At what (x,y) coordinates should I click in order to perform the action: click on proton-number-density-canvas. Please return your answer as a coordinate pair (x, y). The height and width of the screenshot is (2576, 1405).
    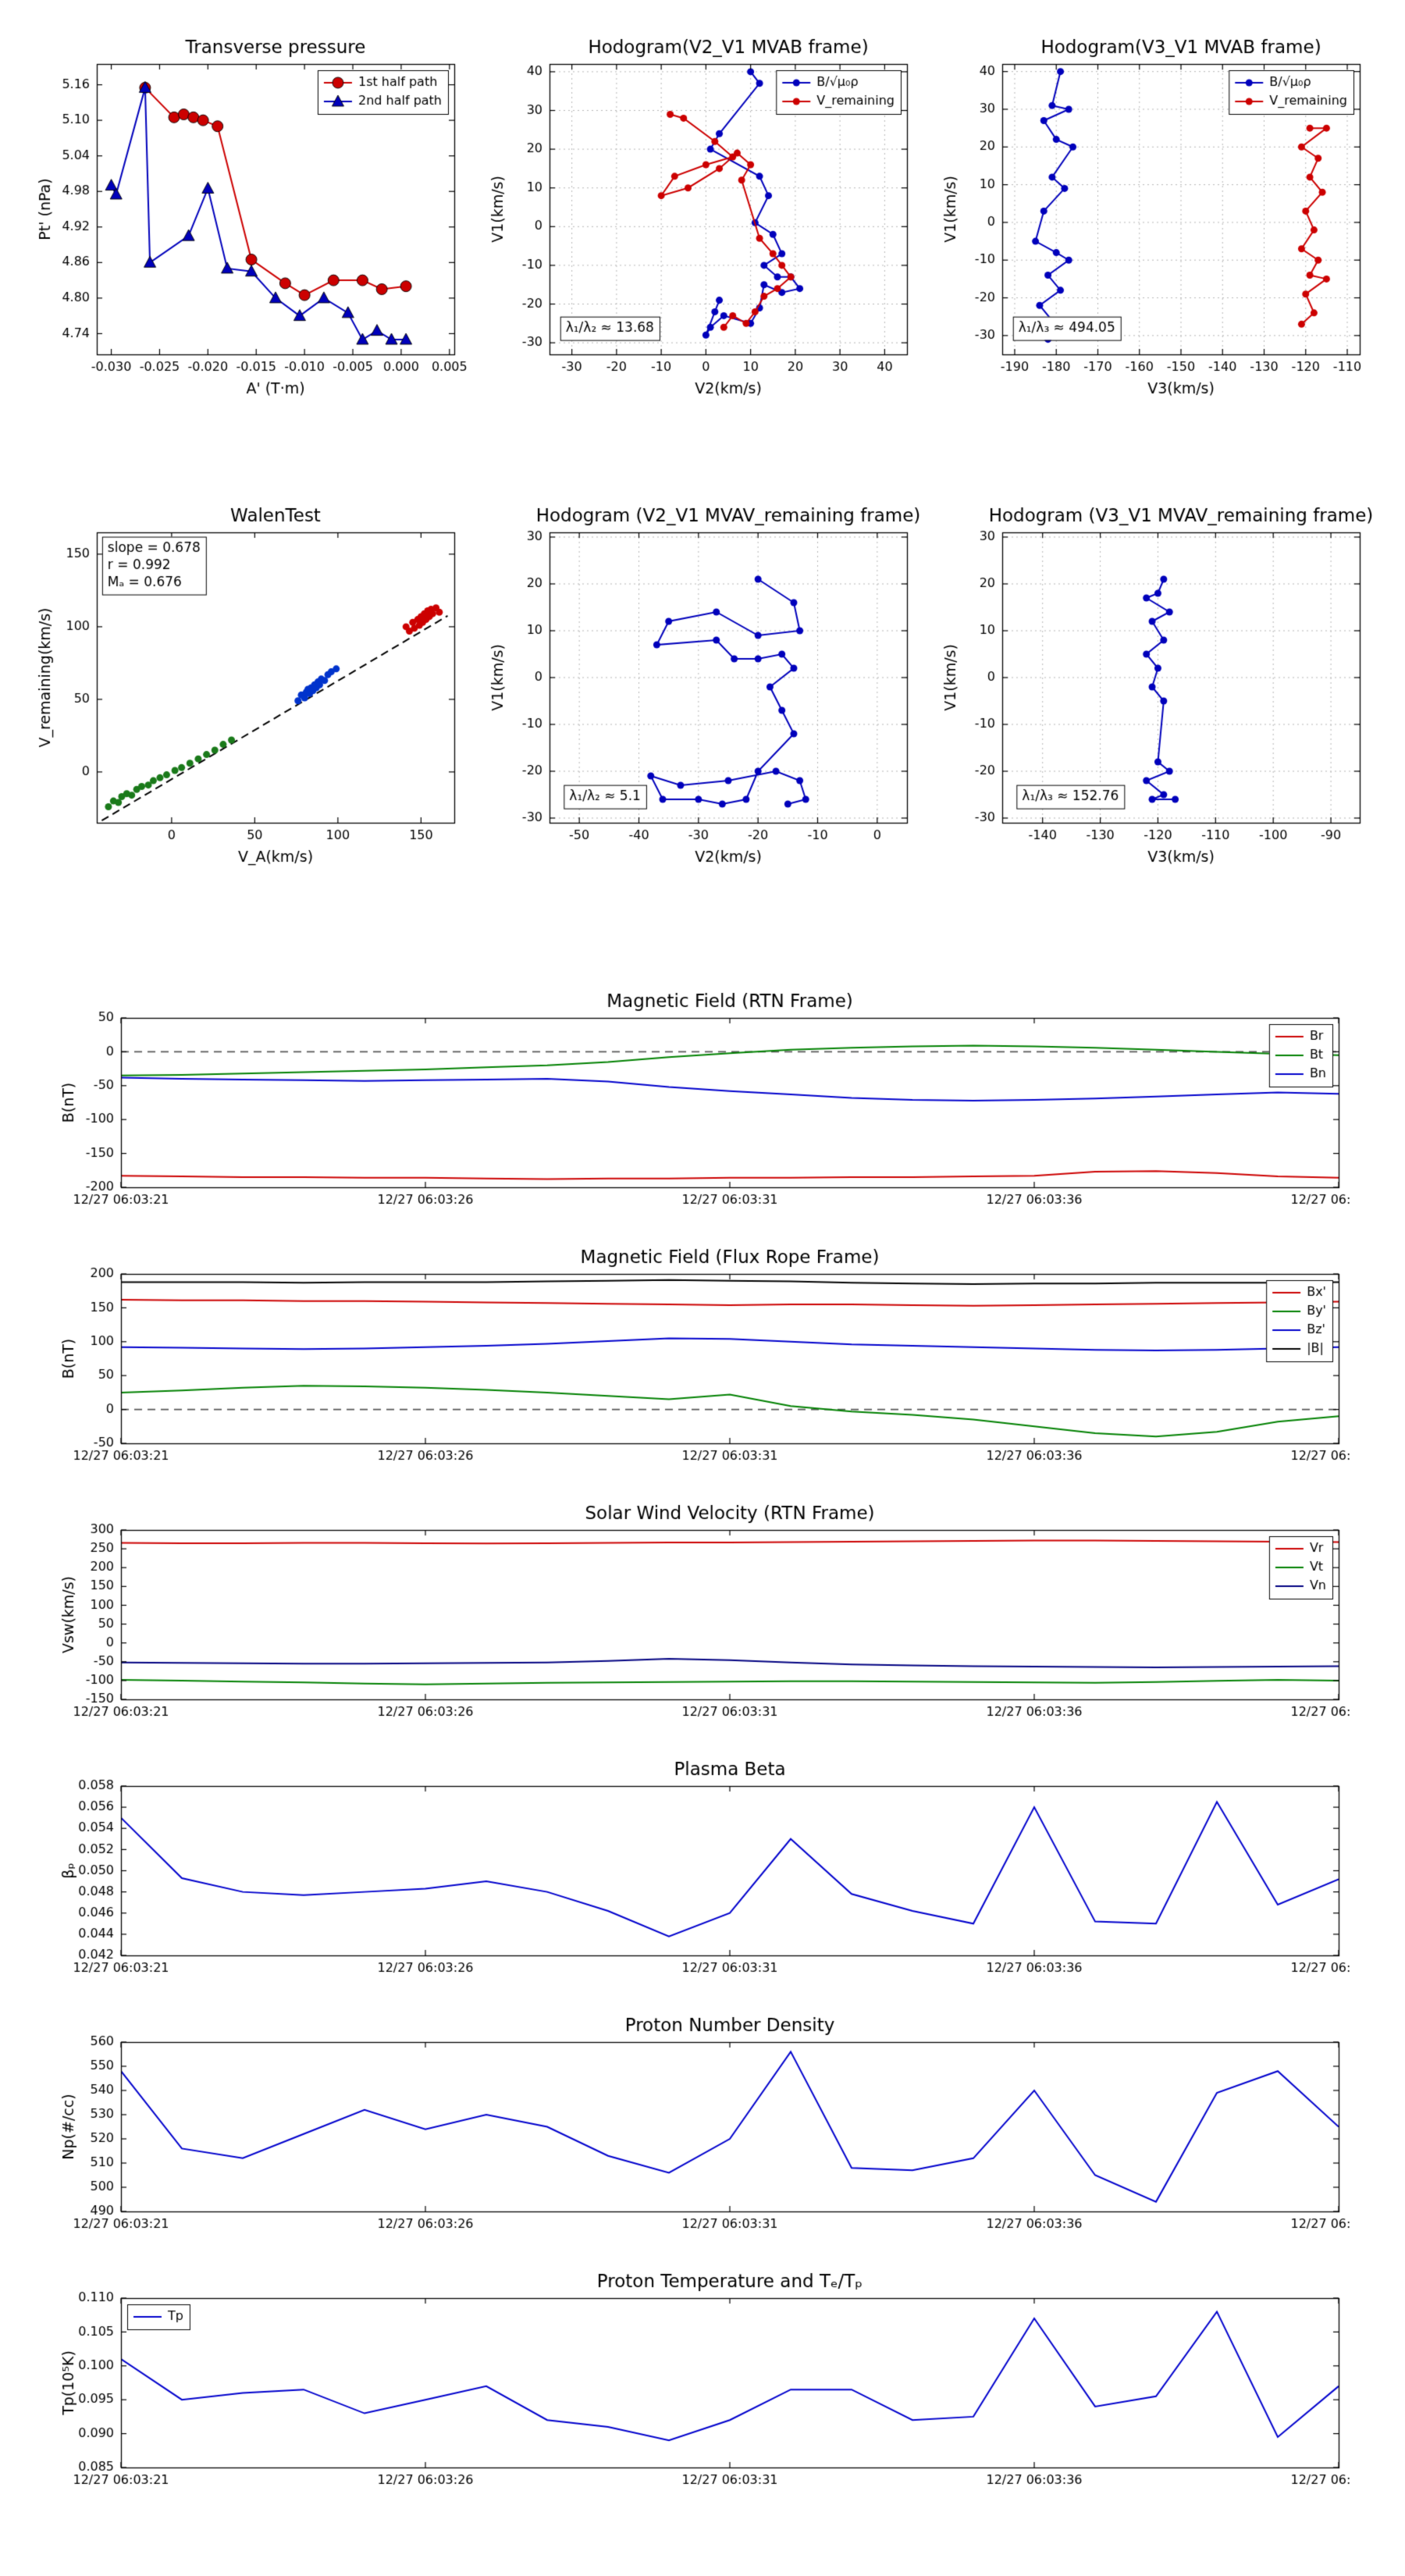
    Looking at the image, I should click on (703, 2129).